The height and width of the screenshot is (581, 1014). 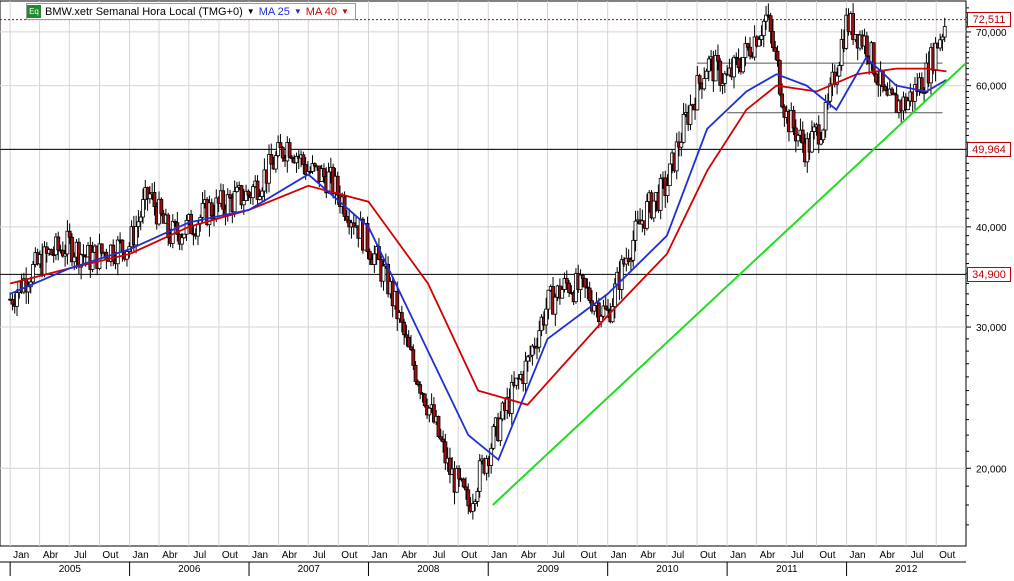 What do you see at coordinates (274, 11) in the screenshot?
I see `ma25-label: MA 25` at bounding box center [274, 11].